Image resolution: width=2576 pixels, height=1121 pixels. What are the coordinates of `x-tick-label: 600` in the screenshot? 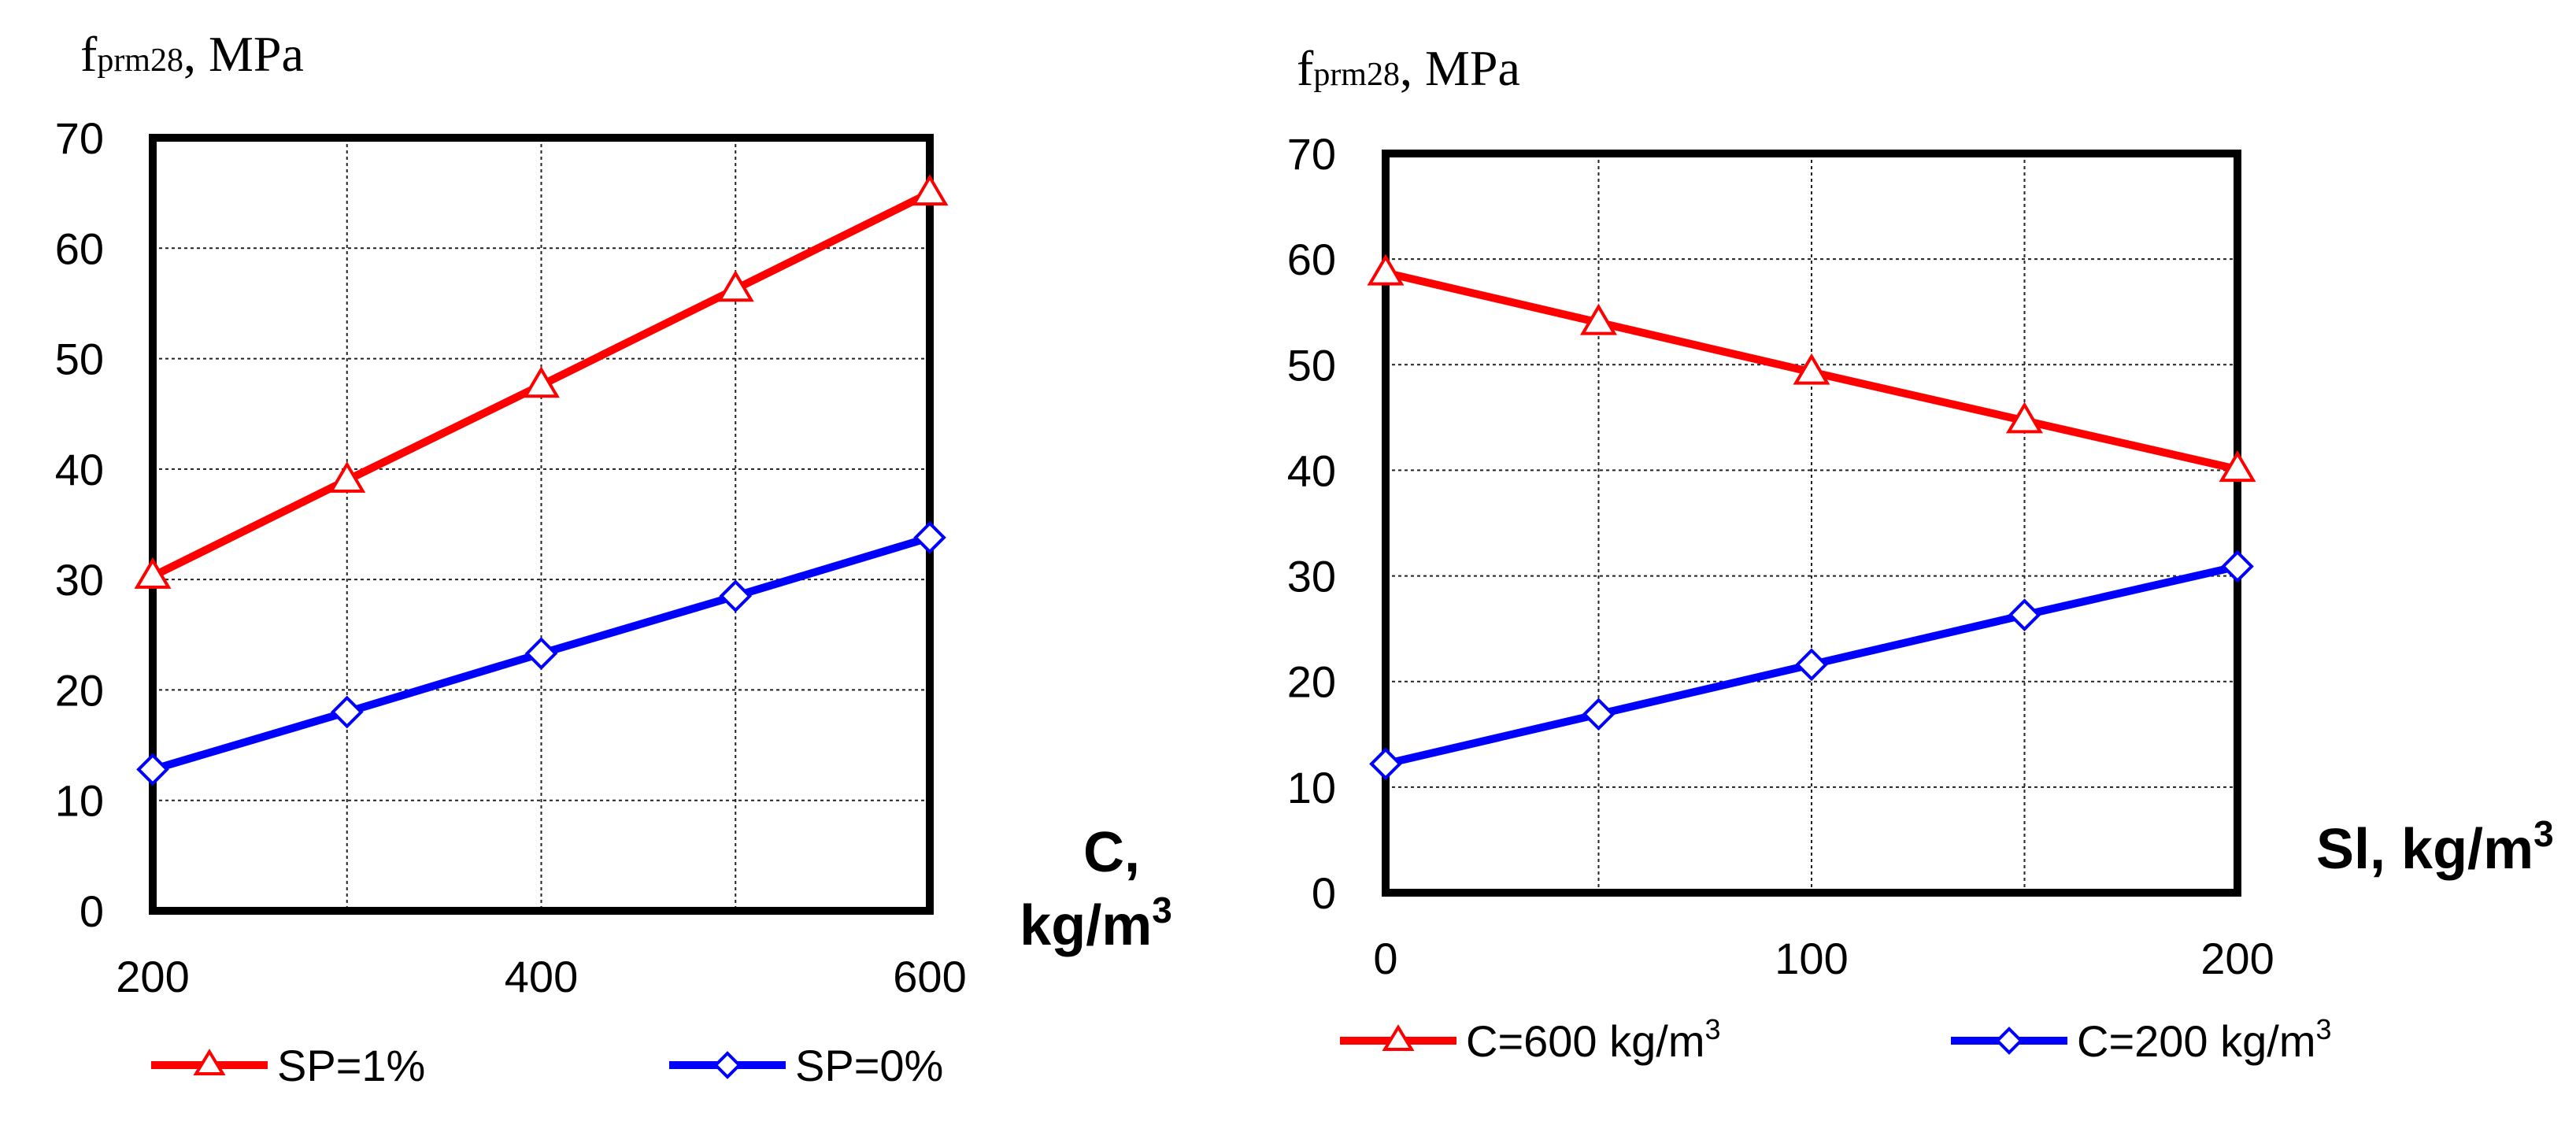 It's located at (929, 976).